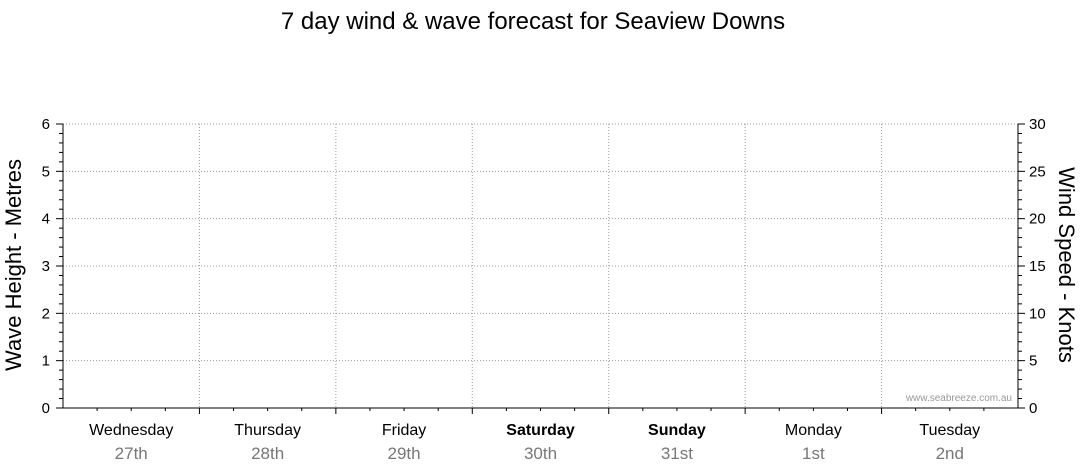  I want to click on day-date-label: 2nd, so click(950, 453).